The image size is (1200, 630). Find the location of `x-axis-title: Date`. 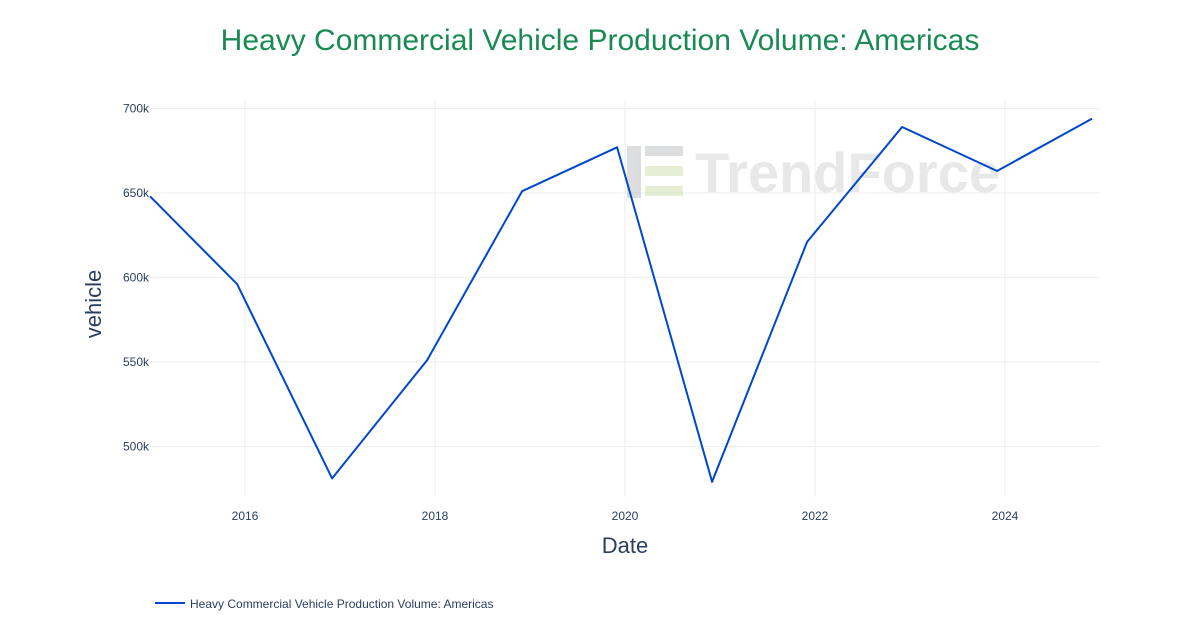

x-axis-title: Date is located at coordinates (625, 545).